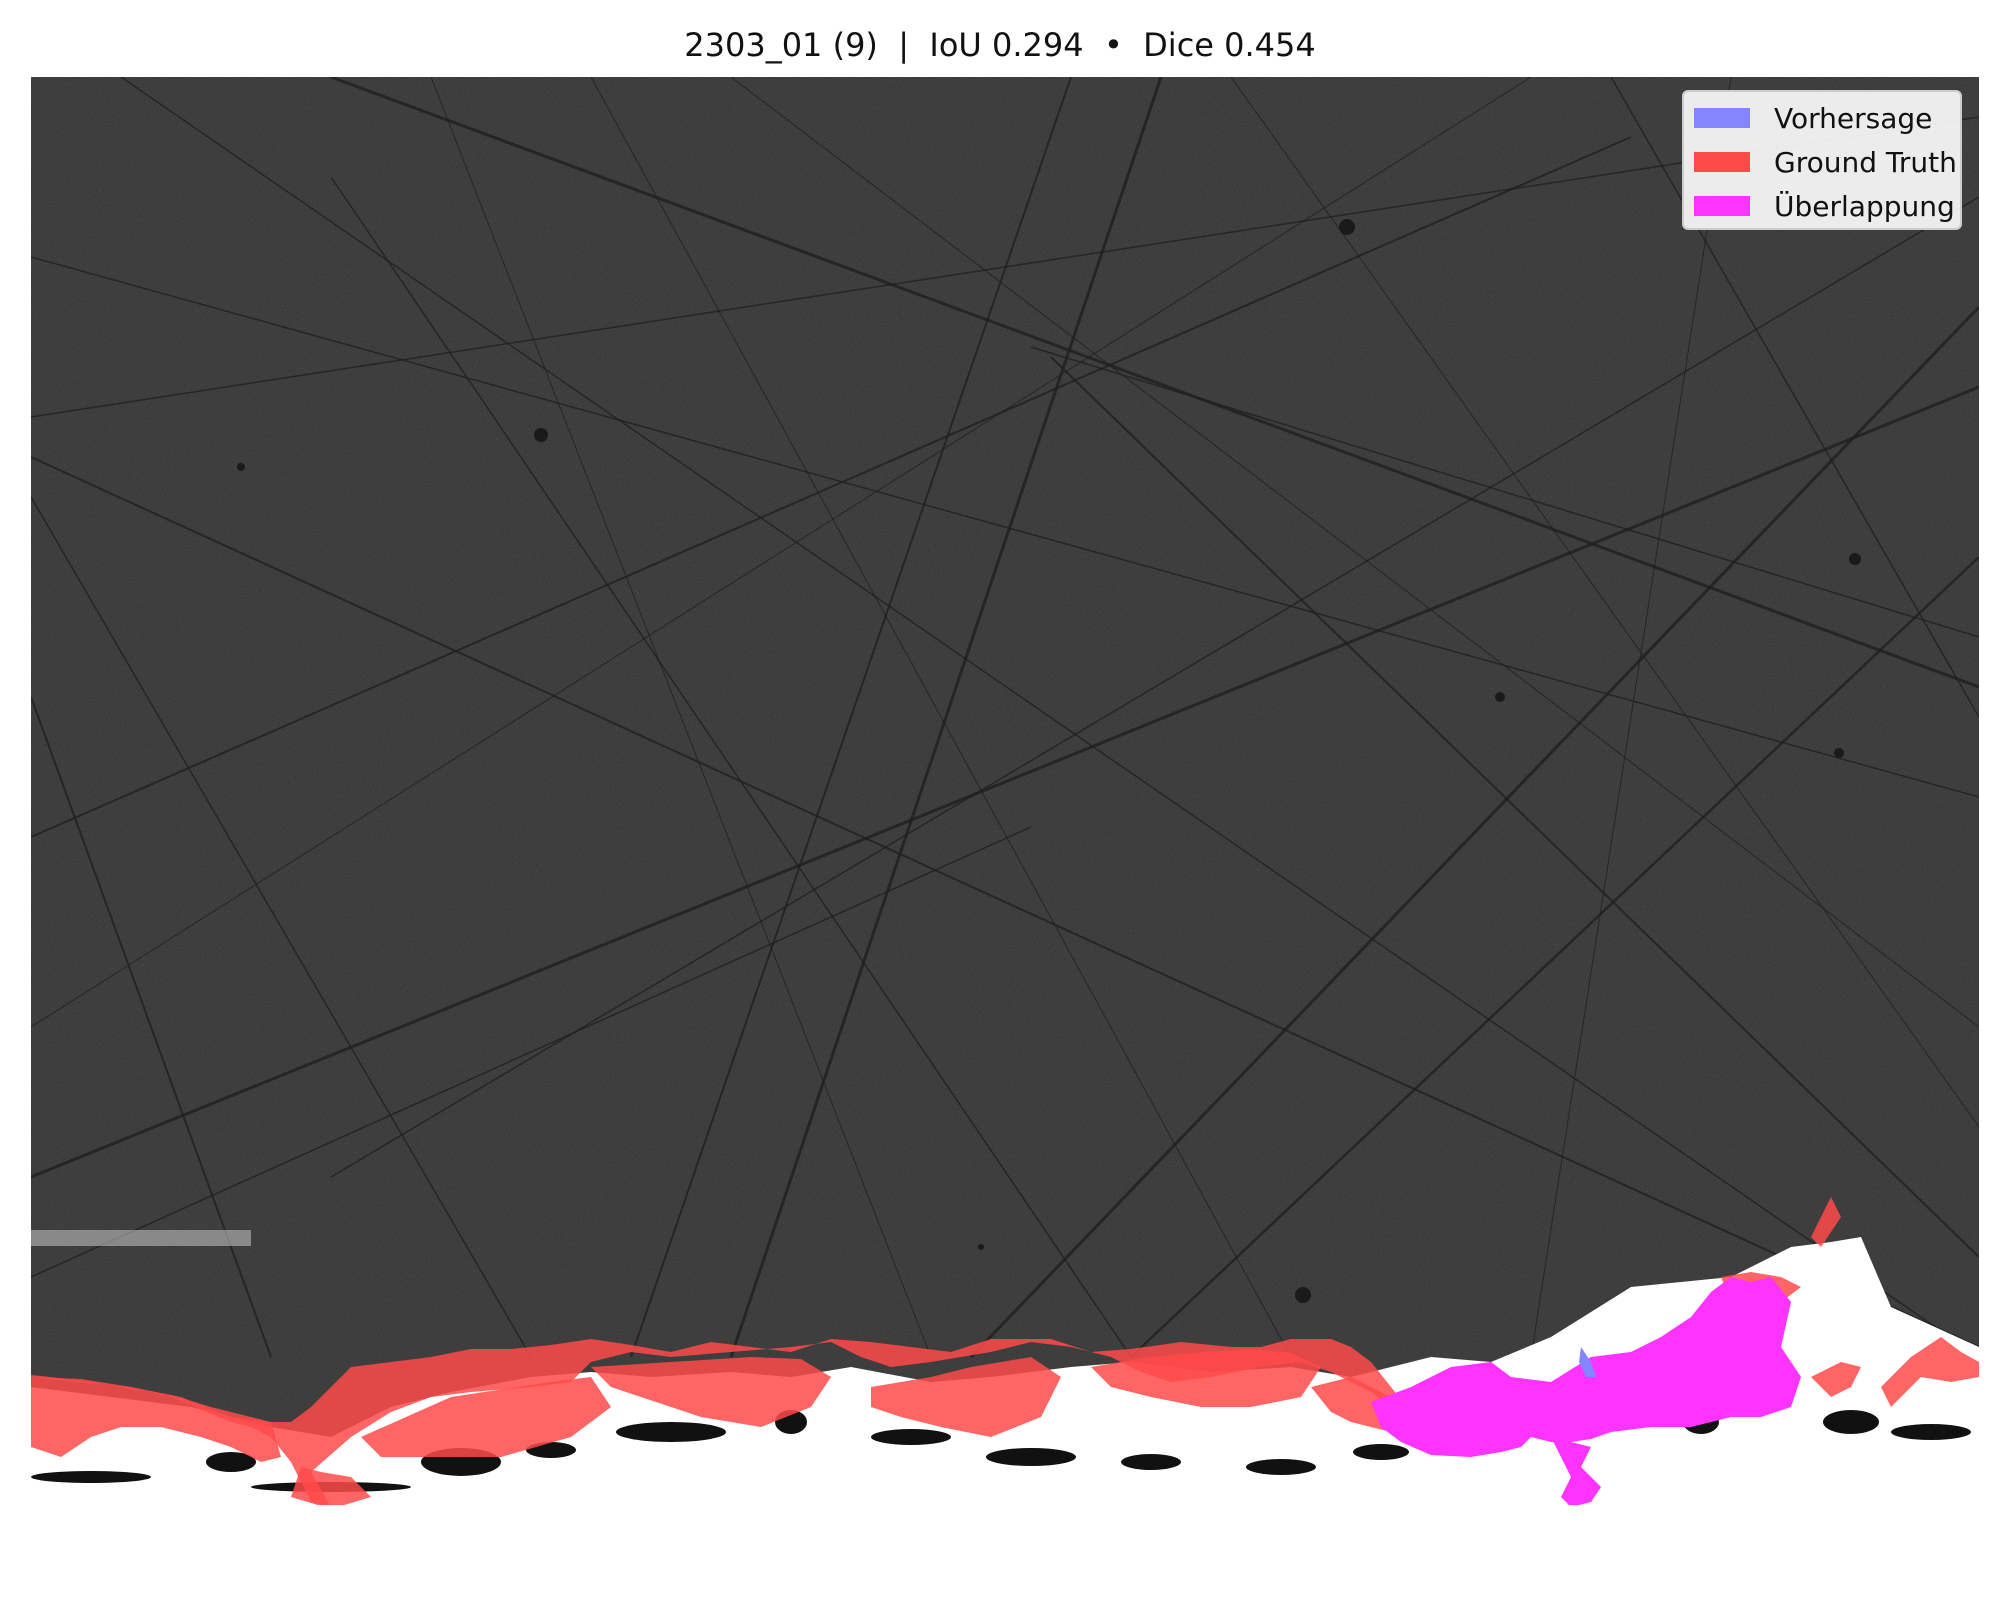 This screenshot has height=1600, width=2000. I want to click on legend-item-overlap: Überlappung, so click(1824, 206).